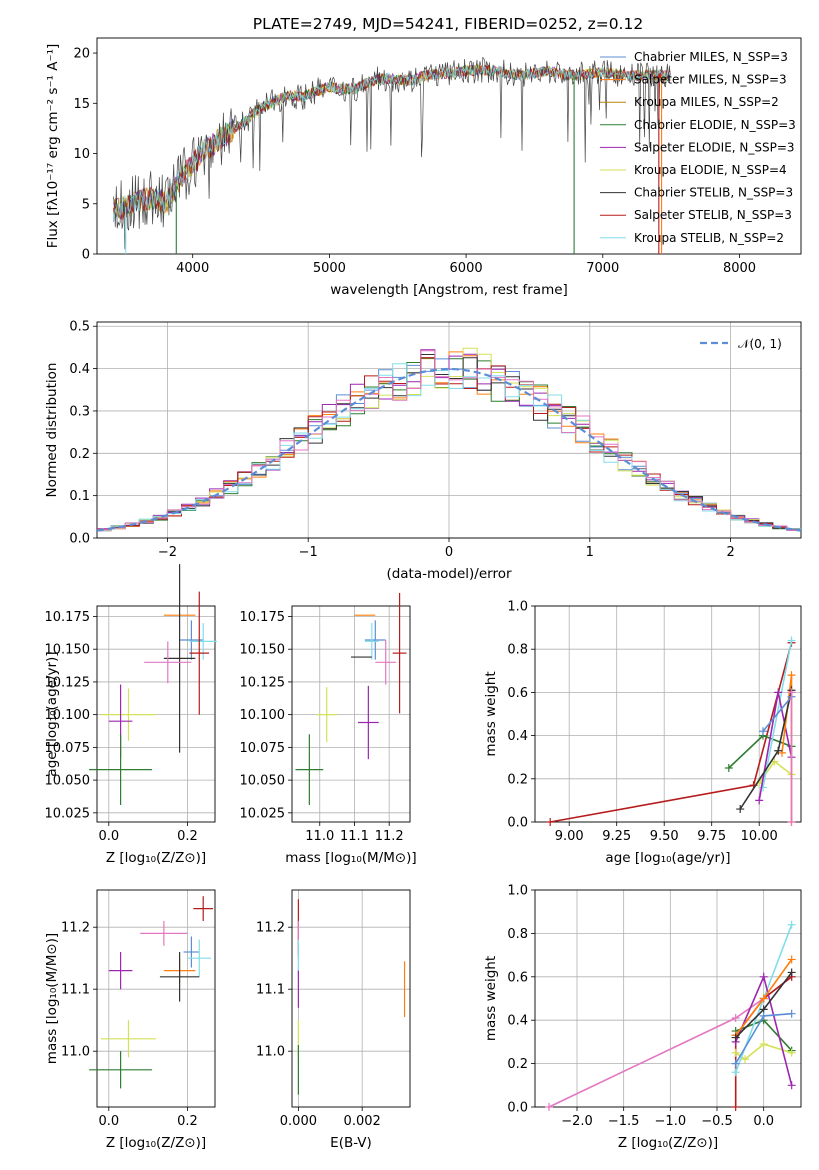 The width and height of the screenshot is (819, 1170). Describe the element at coordinates (624, 1121) in the screenshot. I see `x-tick-label: −1.5` at that location.